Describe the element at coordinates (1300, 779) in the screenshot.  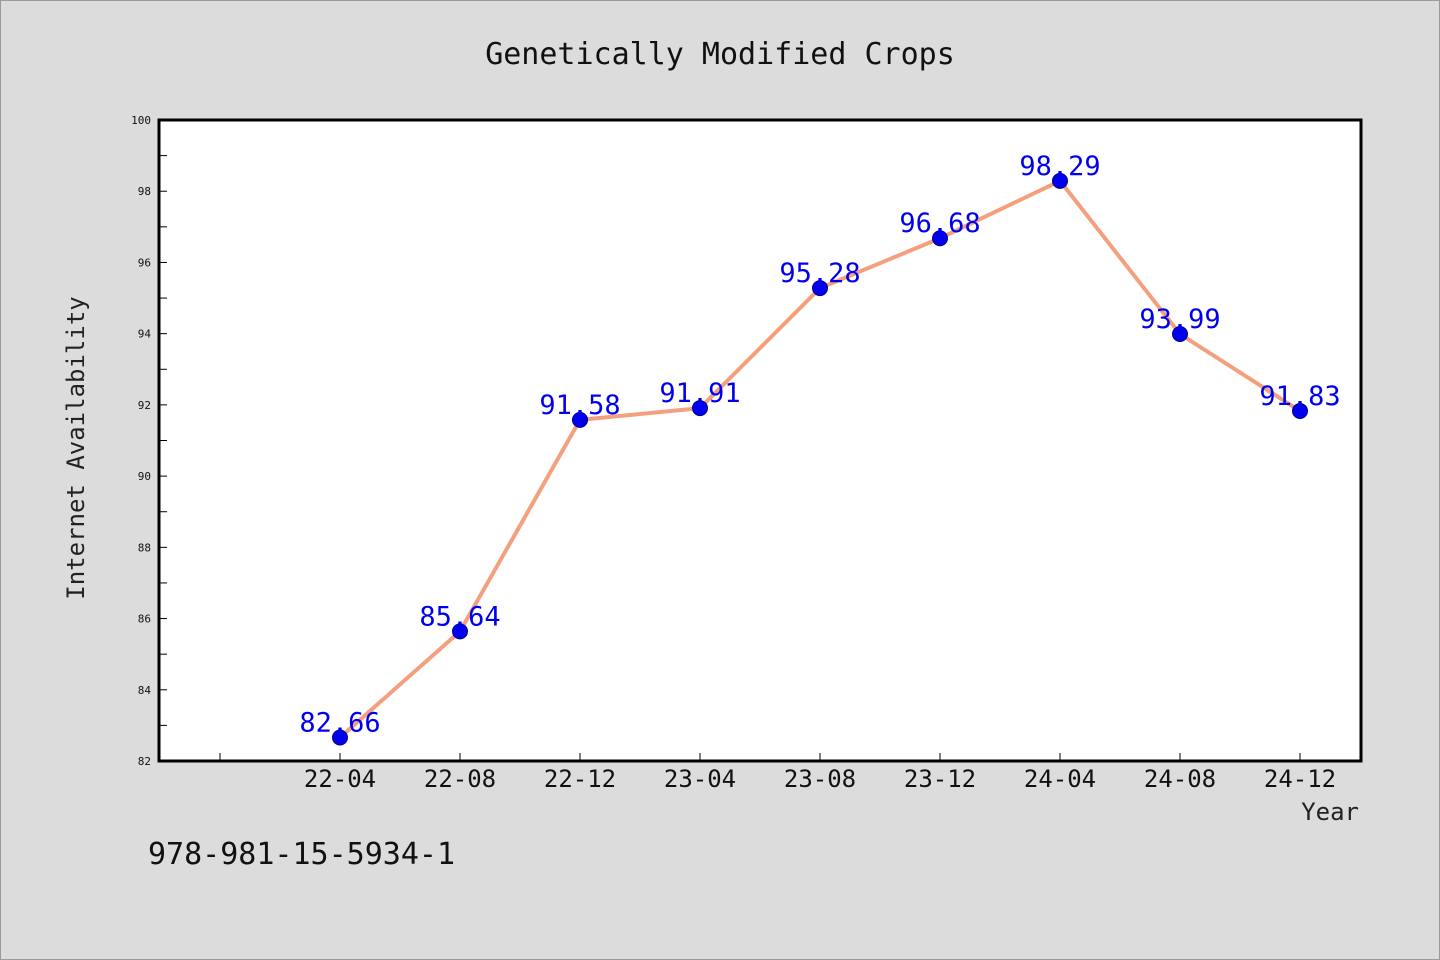
I see `x-tick-label: 24-12` at that location.